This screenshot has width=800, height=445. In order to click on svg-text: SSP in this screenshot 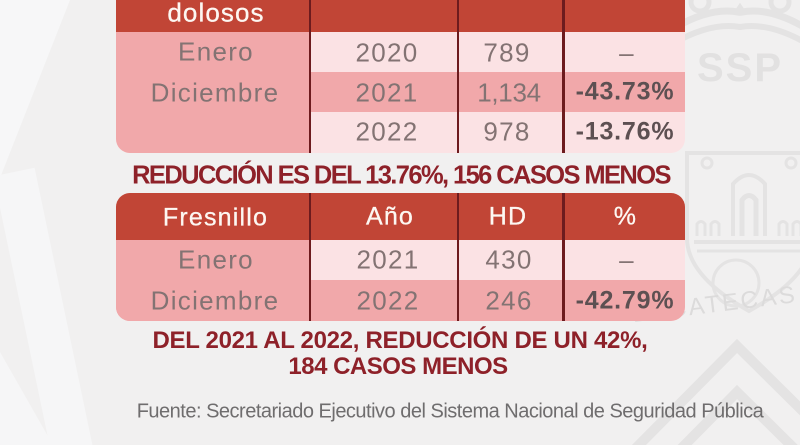, I will do `click(740, 68)`.